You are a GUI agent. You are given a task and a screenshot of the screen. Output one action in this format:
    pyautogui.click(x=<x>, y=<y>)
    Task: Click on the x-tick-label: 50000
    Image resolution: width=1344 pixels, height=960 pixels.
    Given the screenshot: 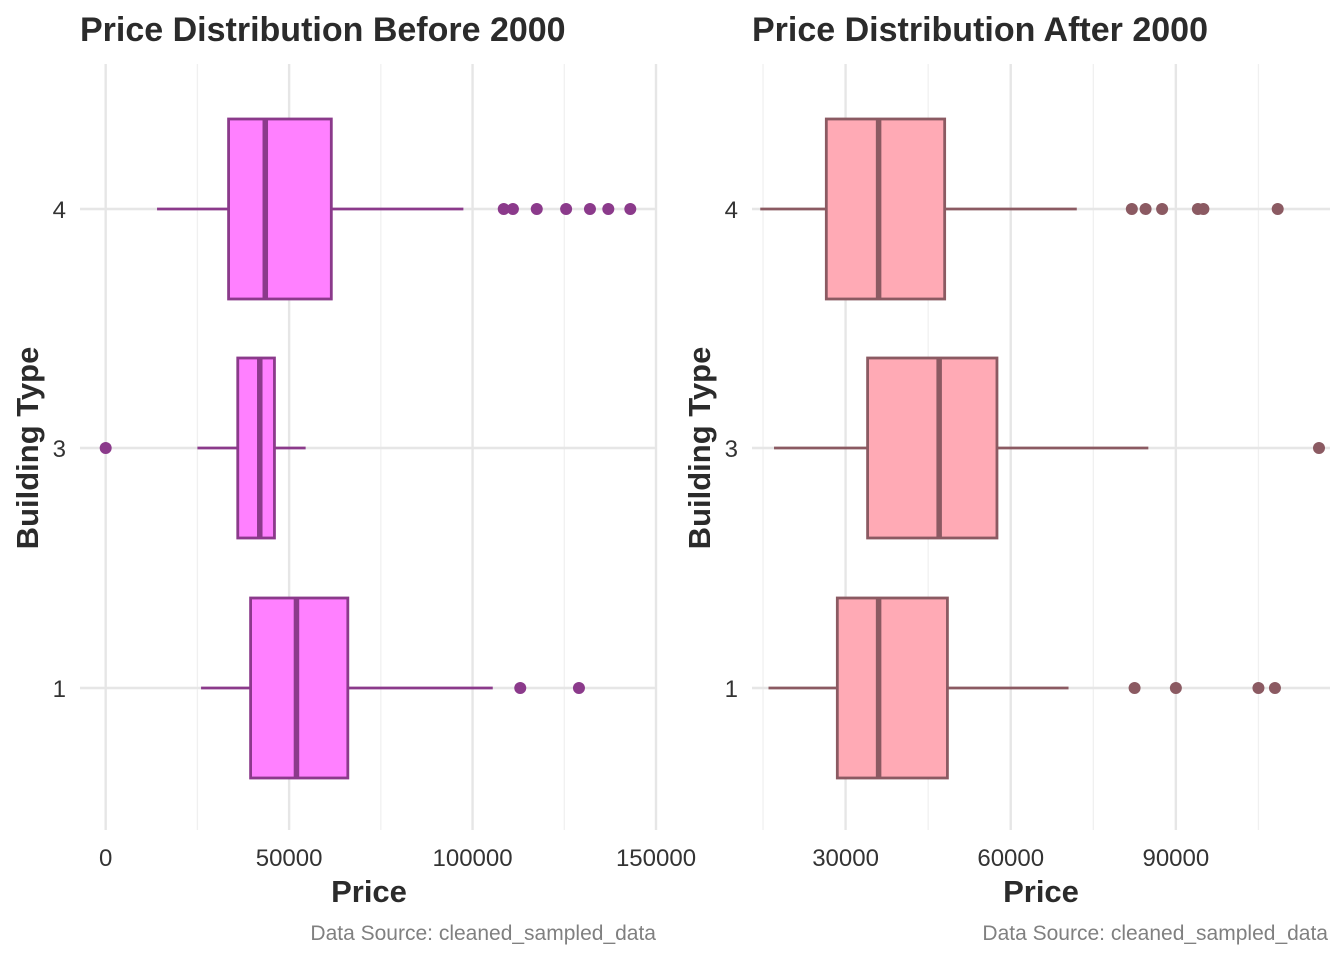 What is the action you would take?
    pyautogui.click(x=289, y=858)
    